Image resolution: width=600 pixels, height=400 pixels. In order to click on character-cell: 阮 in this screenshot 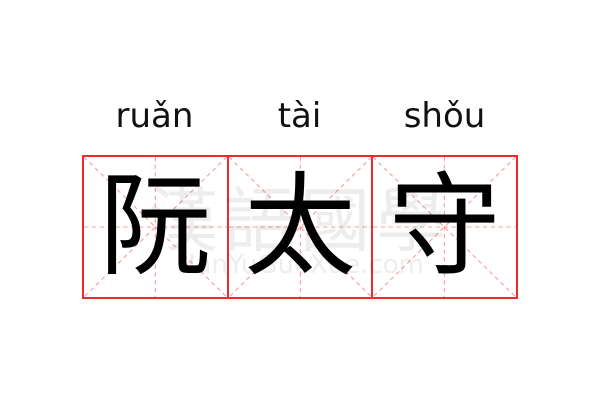, I will do `click(155, 227)`.